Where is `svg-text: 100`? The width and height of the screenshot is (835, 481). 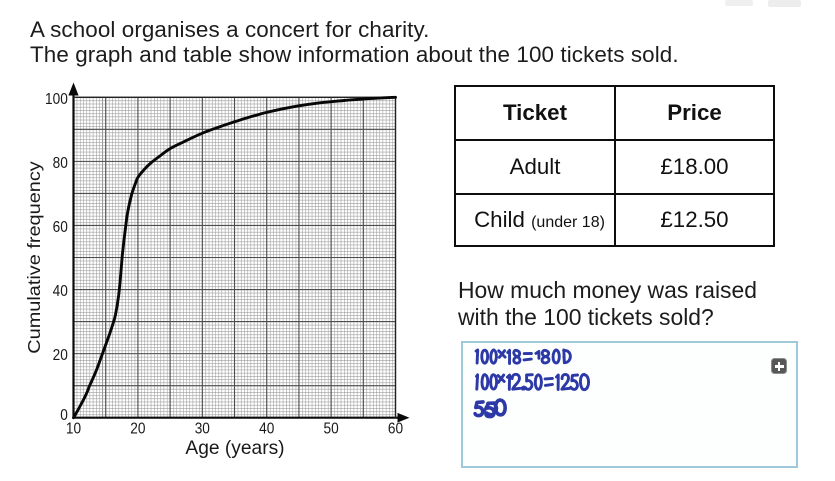
svg-text: 100 is located at coordinates (56, 99).